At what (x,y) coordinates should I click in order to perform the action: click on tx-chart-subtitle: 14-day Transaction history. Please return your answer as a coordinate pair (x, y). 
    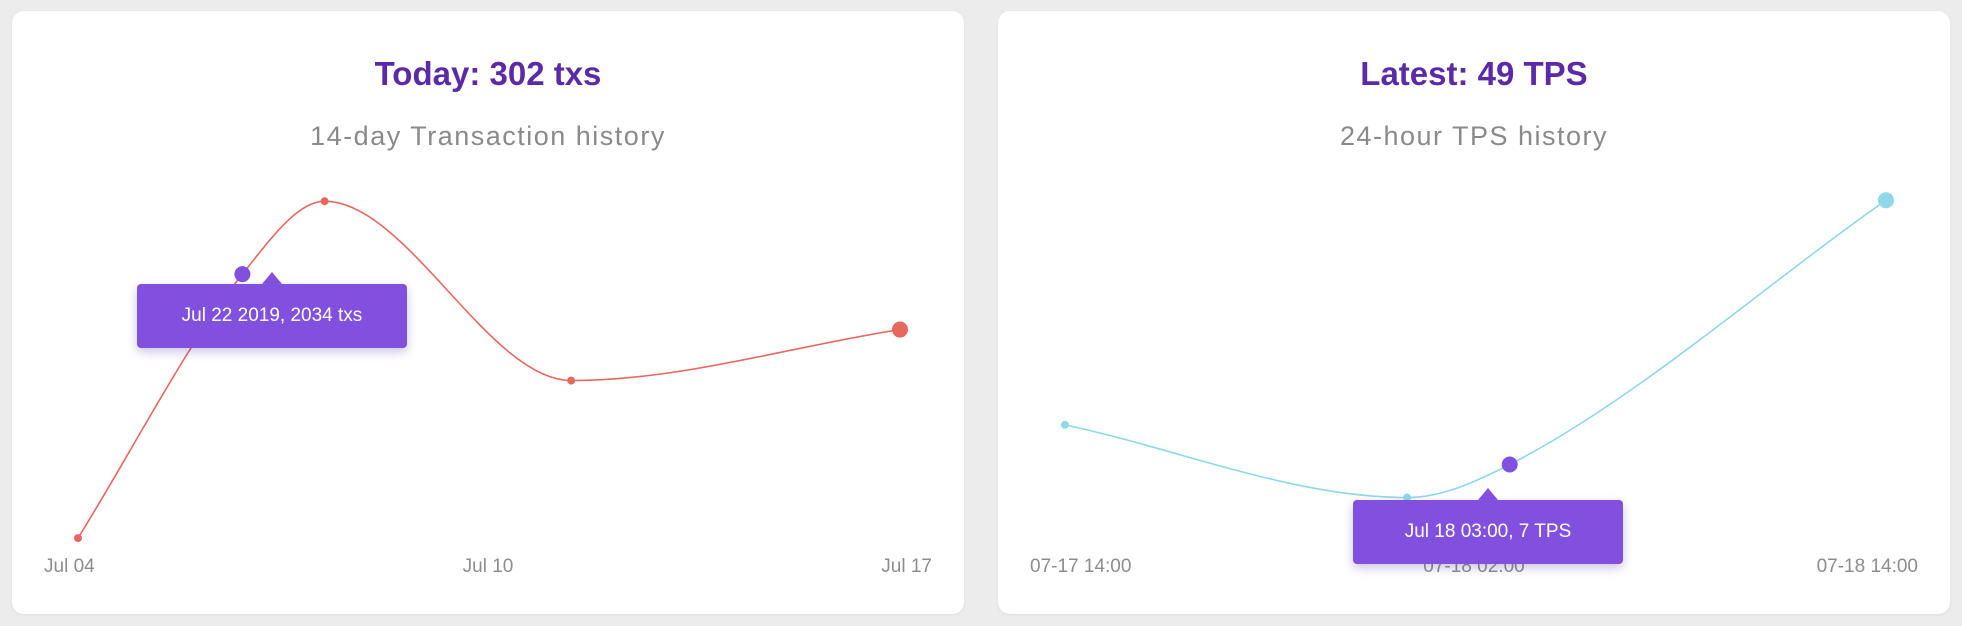
    Looking at the image, I should click on (488, 136).